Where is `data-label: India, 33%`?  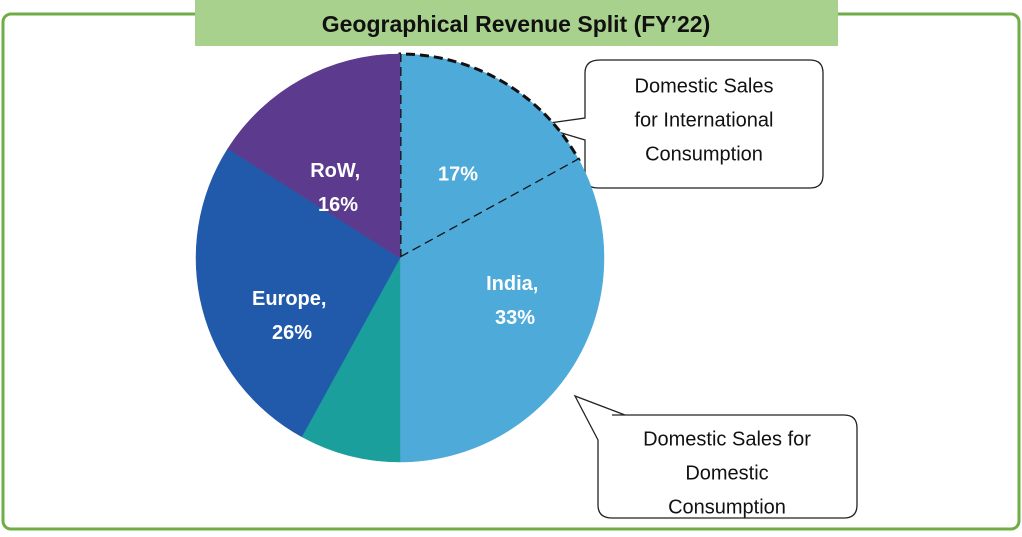
data-label: India, 33% is located at coordinates (515, 301).